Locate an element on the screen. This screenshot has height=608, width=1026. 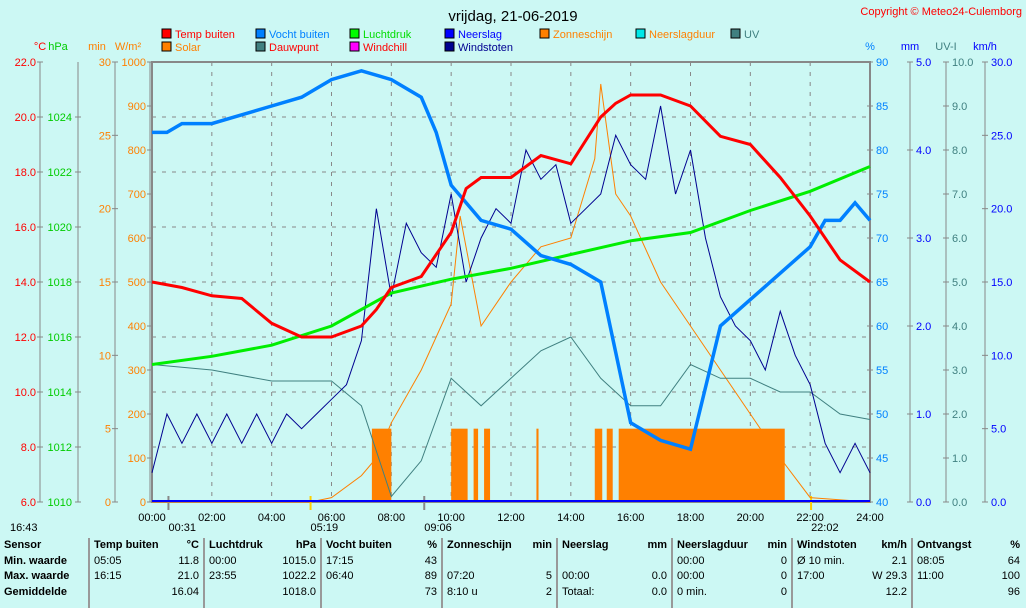
hpa-tick-label: 1022 is located at coordinates (60, 173).